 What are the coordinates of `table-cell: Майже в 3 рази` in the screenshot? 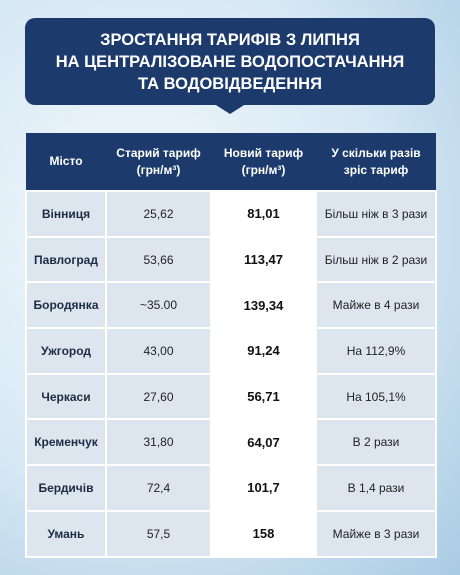 It's located at (376, 533).